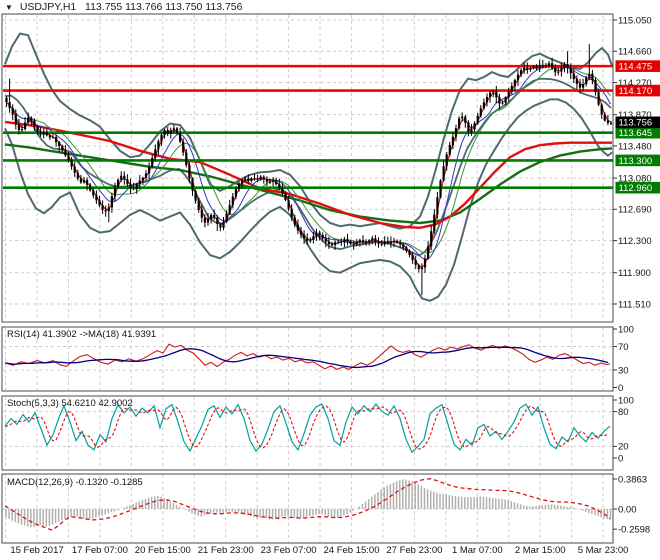 The height and width of the screenshot is (560, 660). Describe the element at coordinates (352, 550) in the screenshot. I see `time-tick-label: 24 Feb 15:00` at that location.